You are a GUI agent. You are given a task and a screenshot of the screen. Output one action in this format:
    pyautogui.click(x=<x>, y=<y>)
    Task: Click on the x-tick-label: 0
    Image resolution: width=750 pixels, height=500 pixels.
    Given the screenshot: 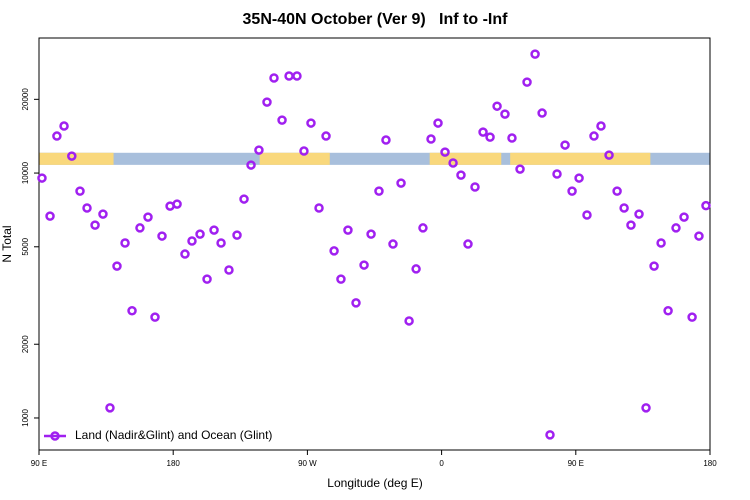 What is the action you would take?
    pyautogui.click(x=441, y=463)
    